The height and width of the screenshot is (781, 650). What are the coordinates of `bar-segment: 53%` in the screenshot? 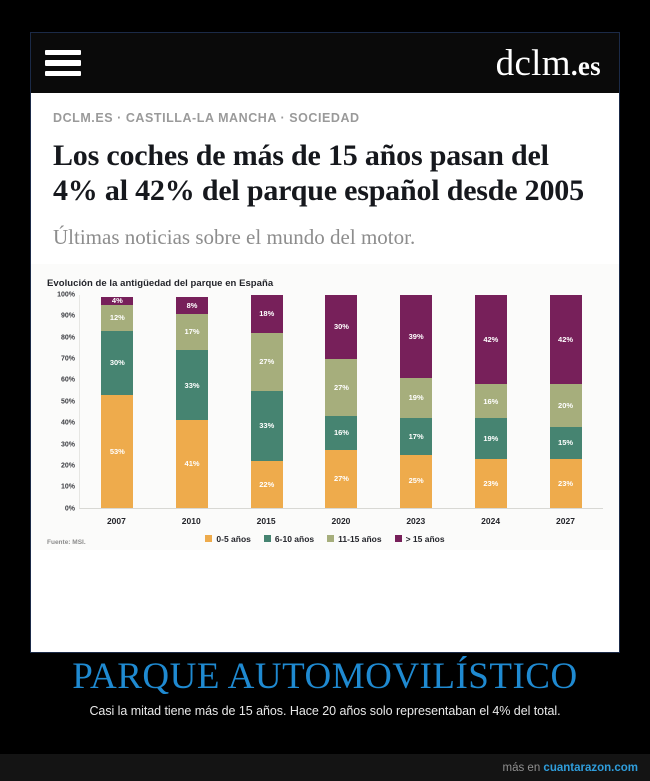 It's located at (117, 451).